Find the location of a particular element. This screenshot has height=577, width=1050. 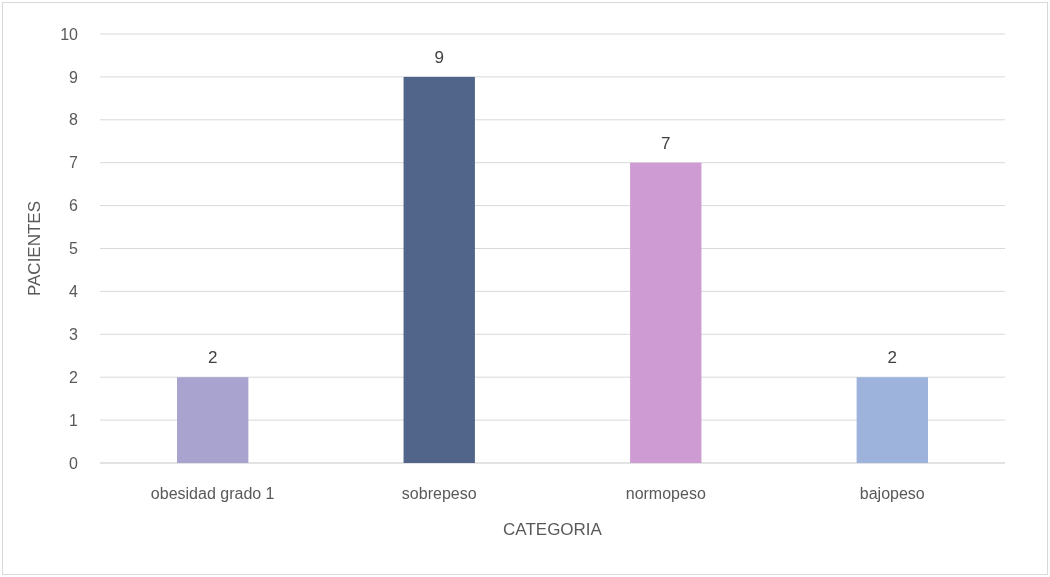

data-label: 7 is located at coordinates (666, 143).